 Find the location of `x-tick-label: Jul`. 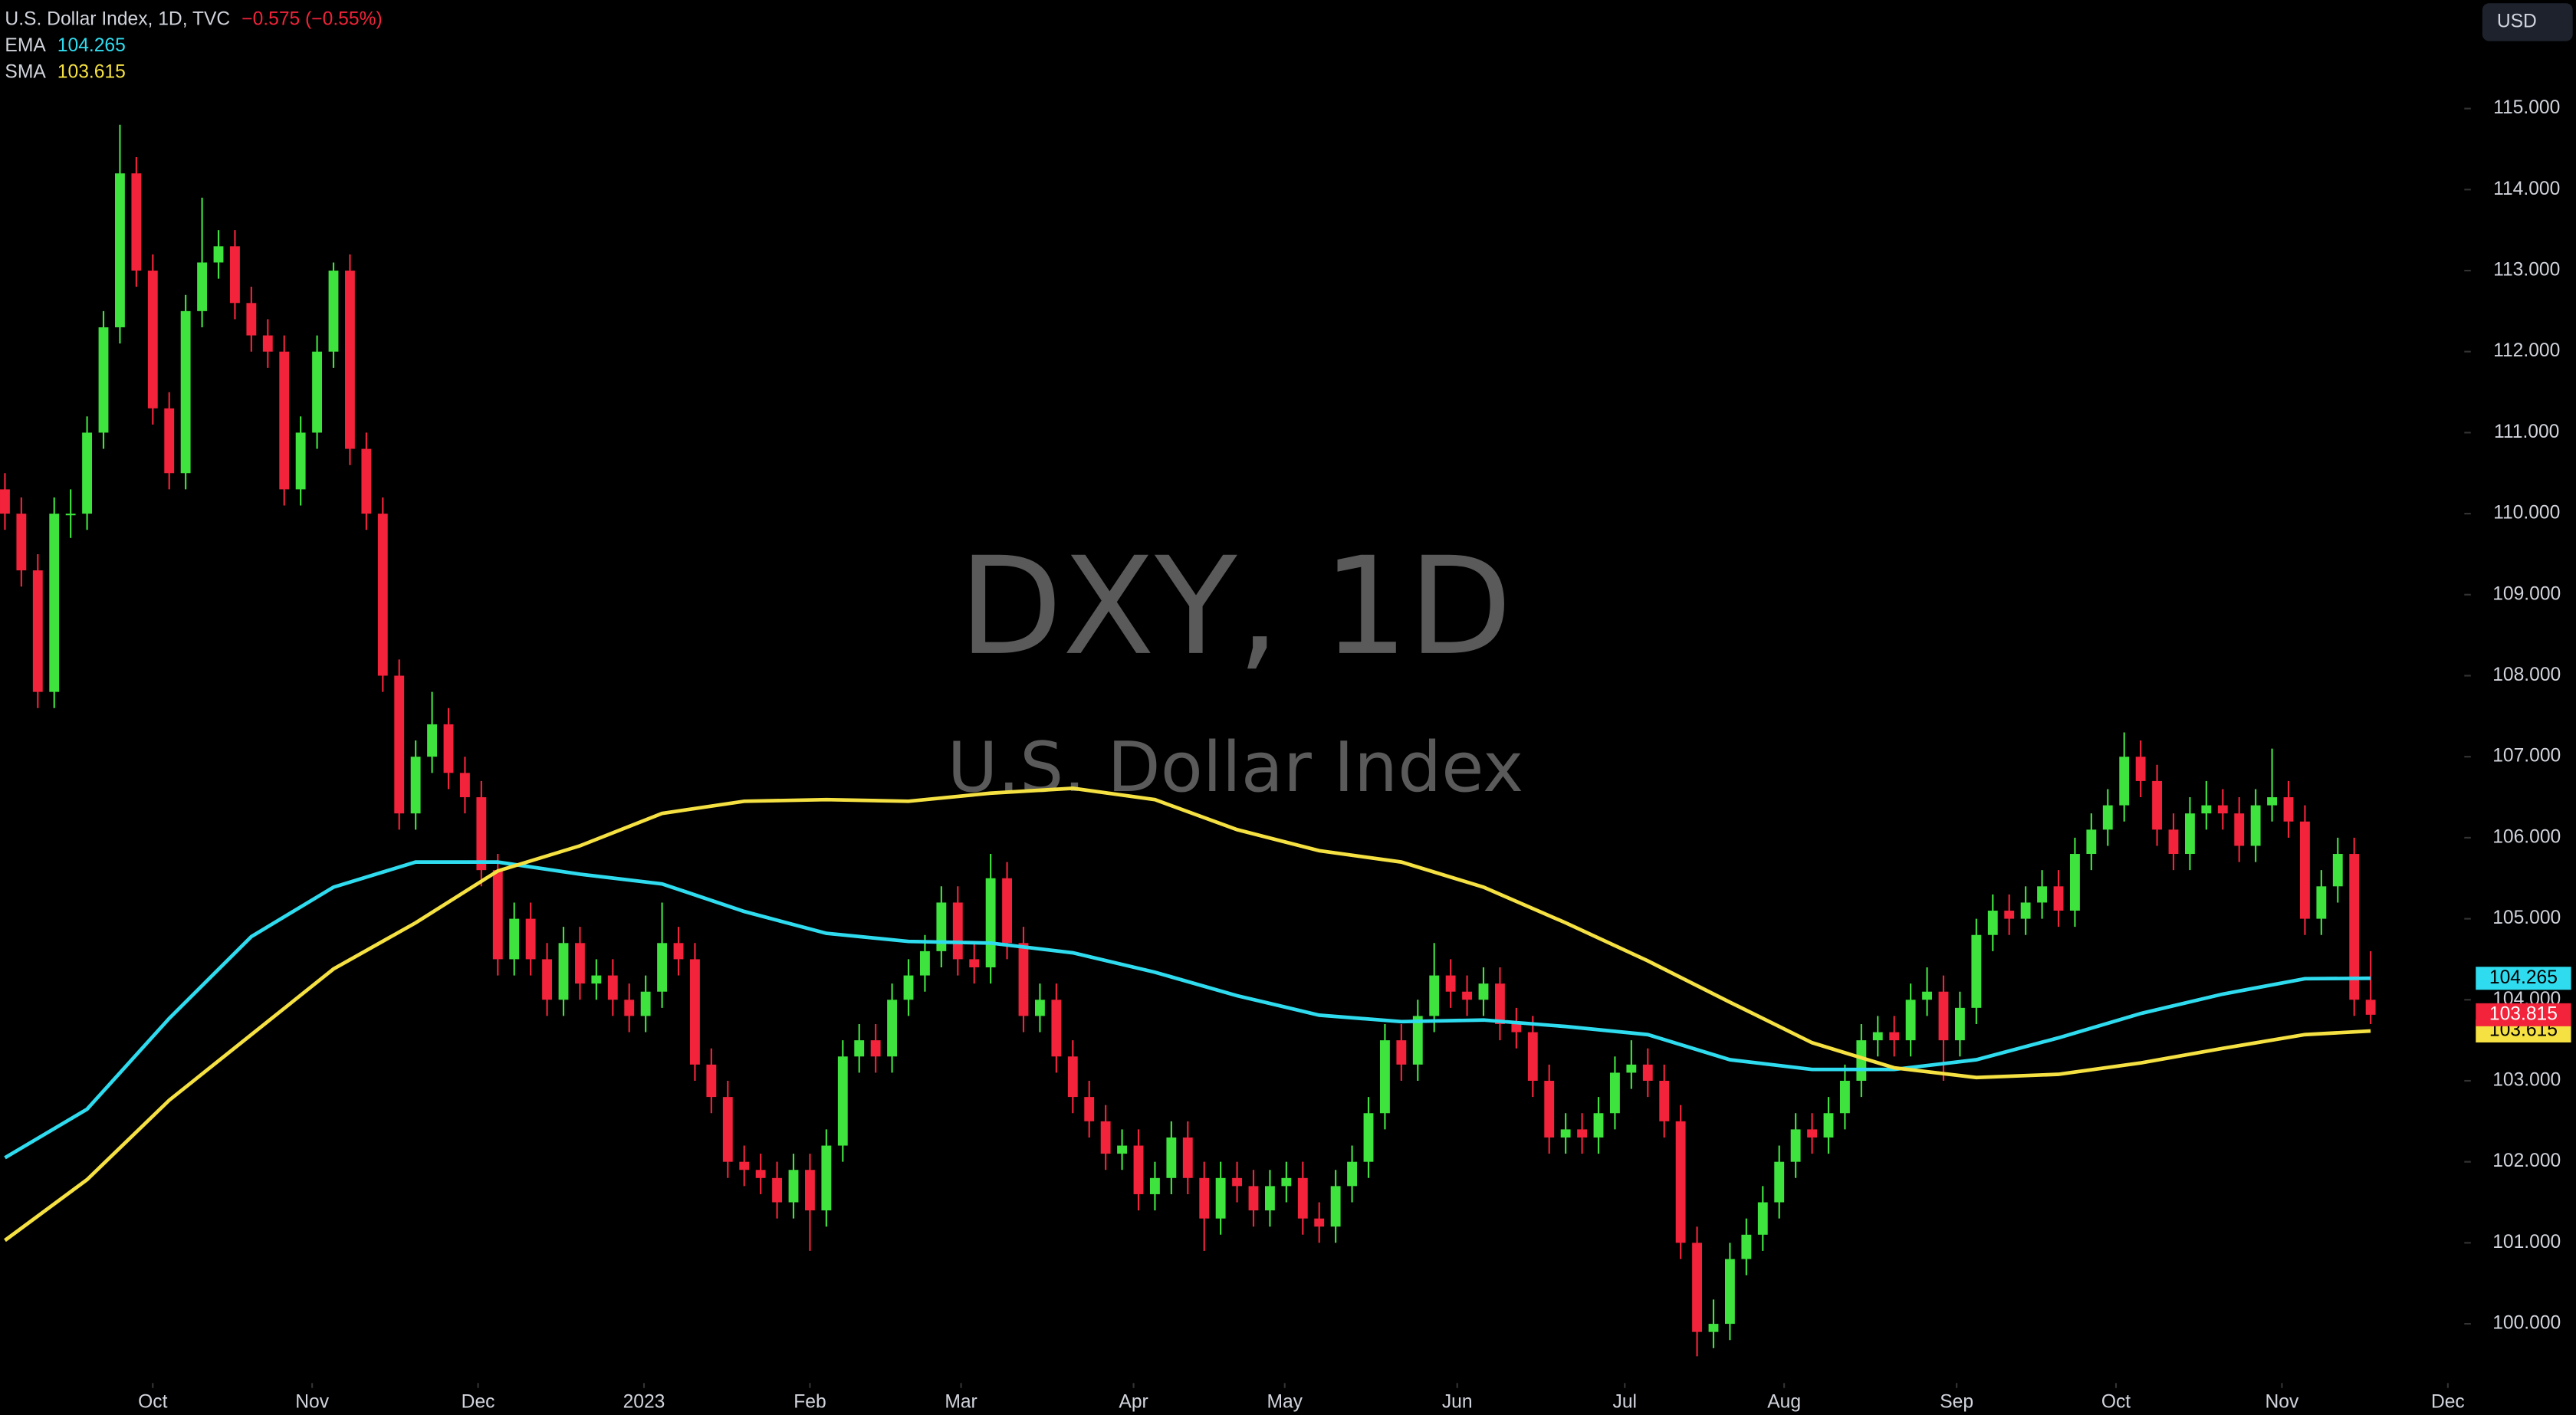

x-tick-label: Jul is located at coordinates (1625, 1402).